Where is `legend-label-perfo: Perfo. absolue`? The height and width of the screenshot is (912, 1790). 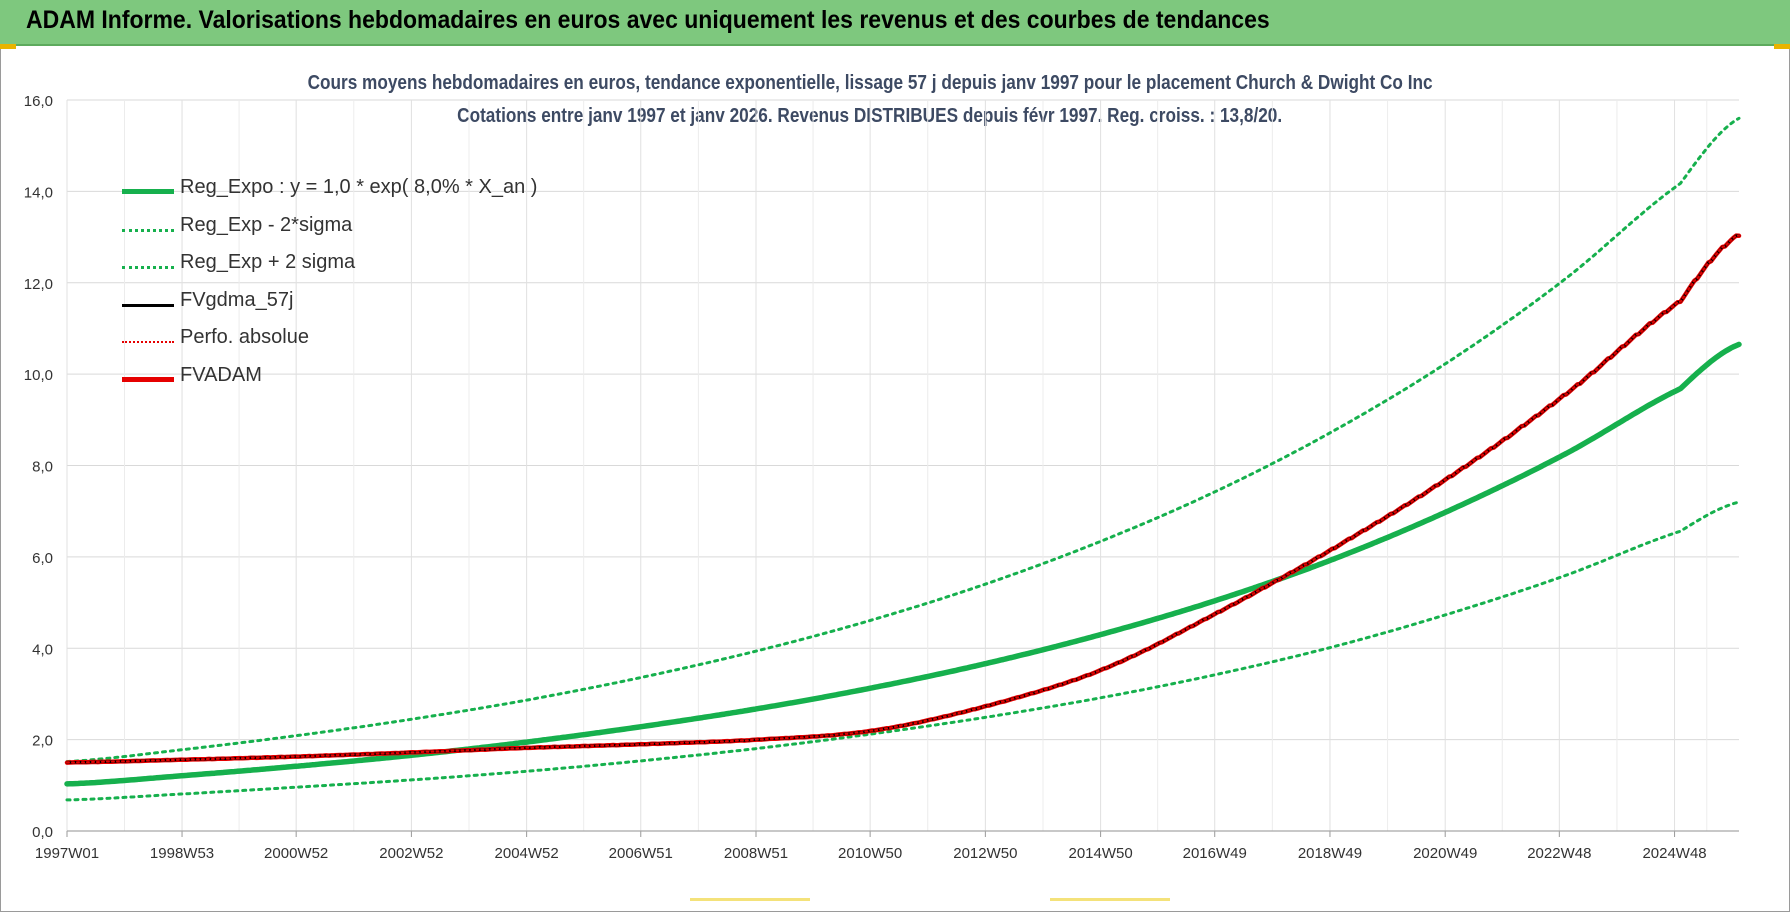
legend-label-perfo: Perfo. absolue is located at coordinates (244, 337).